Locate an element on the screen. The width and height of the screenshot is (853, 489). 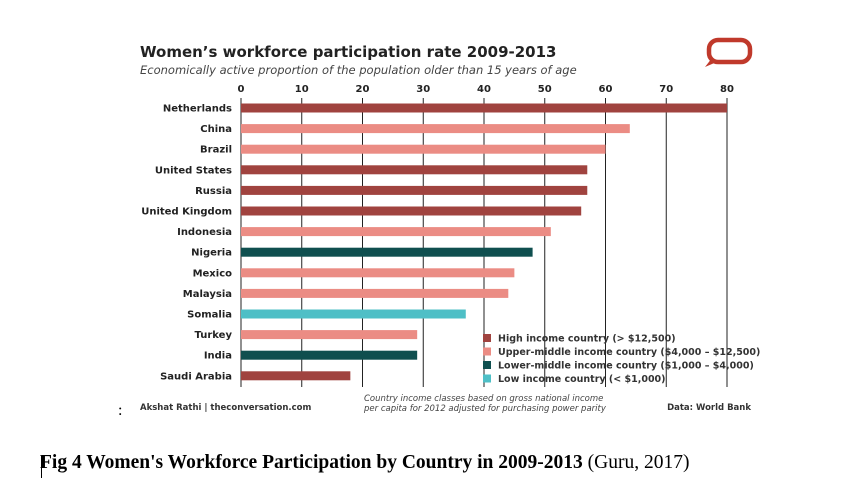
text-cursor is located at coordinates (41, 467).